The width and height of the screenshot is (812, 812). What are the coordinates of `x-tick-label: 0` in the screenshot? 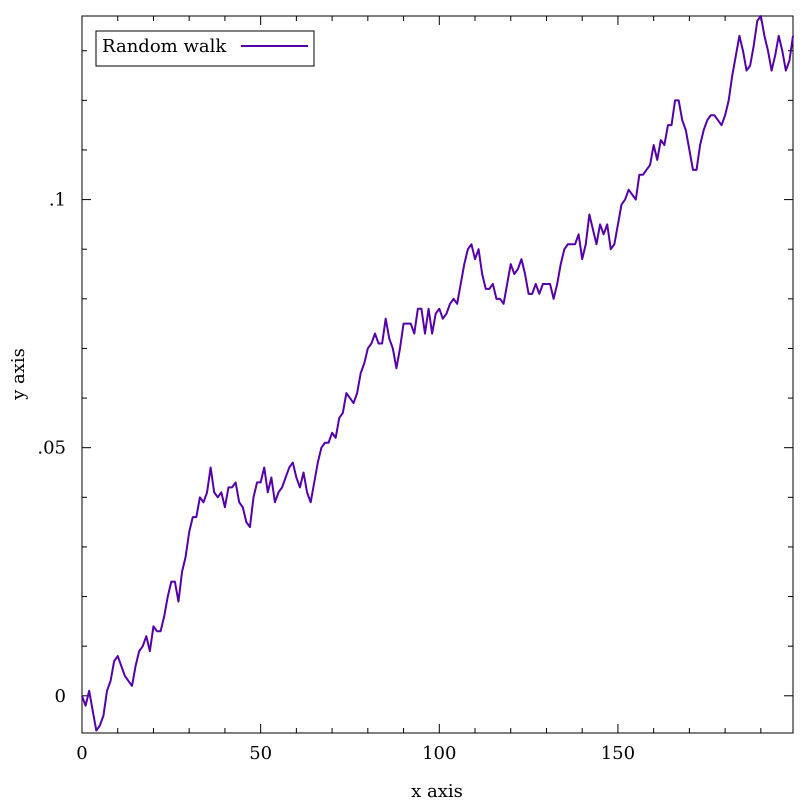 It's located at (81, 753).